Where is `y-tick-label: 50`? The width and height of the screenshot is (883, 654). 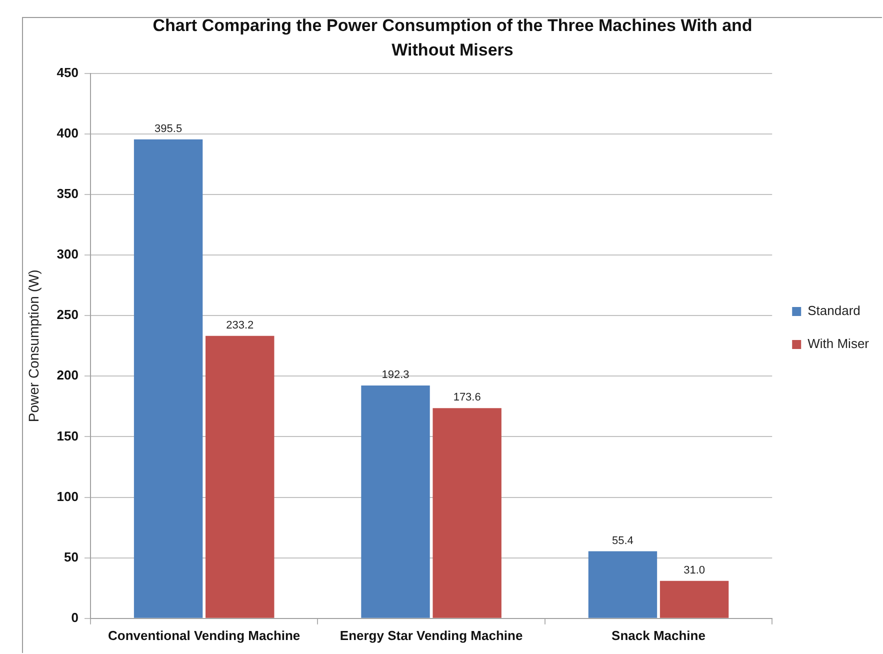 y-tick-label: 50 is located at coordinates (71, 556).